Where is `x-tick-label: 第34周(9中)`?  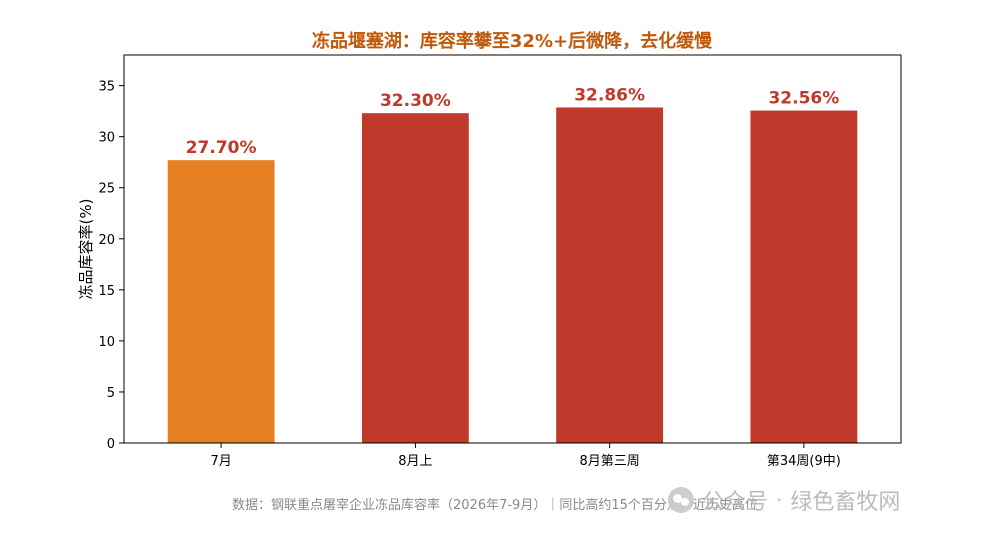
x-tick-label: 第34周(9中) is located at coordinates (804, 461).